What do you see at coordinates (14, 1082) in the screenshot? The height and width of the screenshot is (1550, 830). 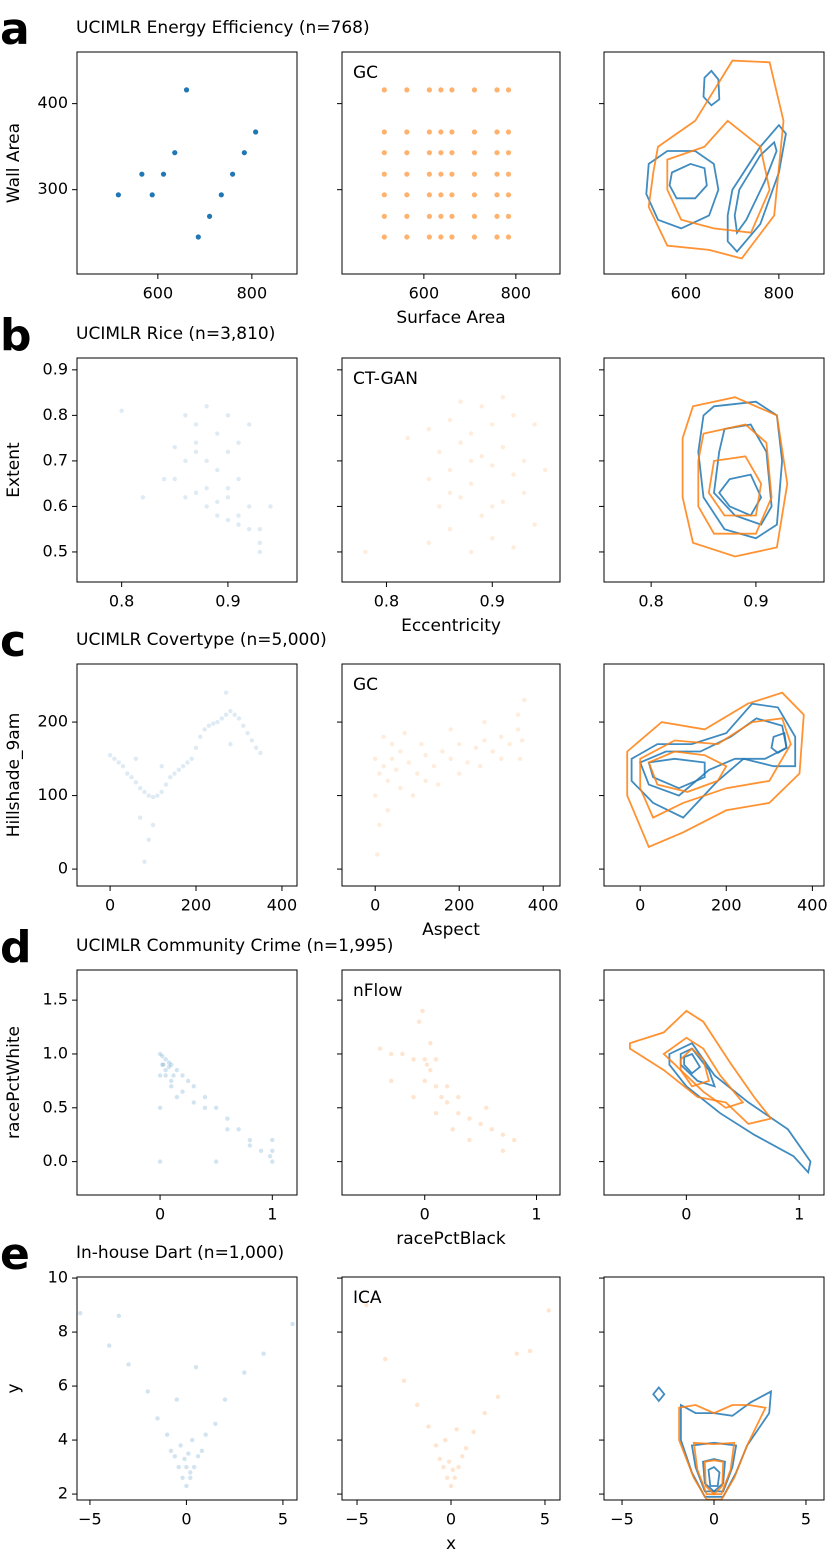 I see `y-axis-label: racePctWhite` at bounding box center [14, 1082].